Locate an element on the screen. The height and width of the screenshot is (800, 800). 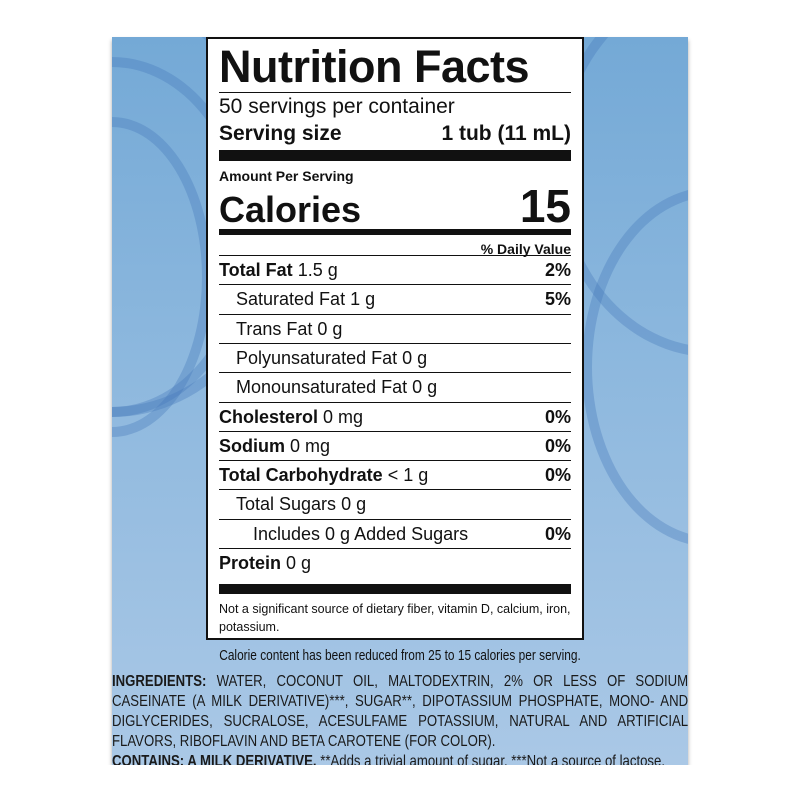
nutrient-row: Monounsaturated Fat 0 g is located at coordinates (395, 386).